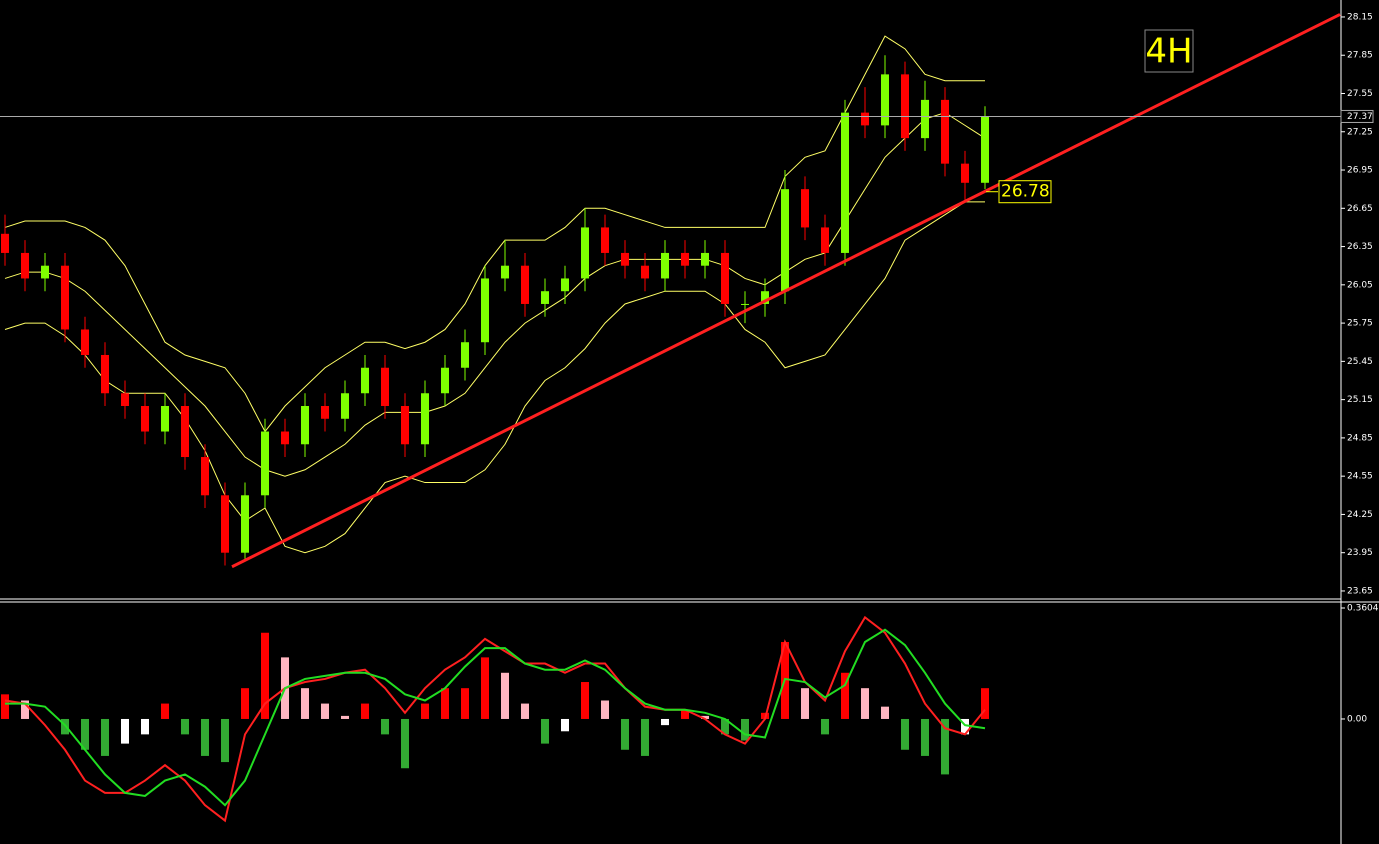 The height and width of the screenshot is (844, 1379). Describe the element at coordinates (1360, 56) in the screenshot. I see `y-tick-label: 27.85` at that location.